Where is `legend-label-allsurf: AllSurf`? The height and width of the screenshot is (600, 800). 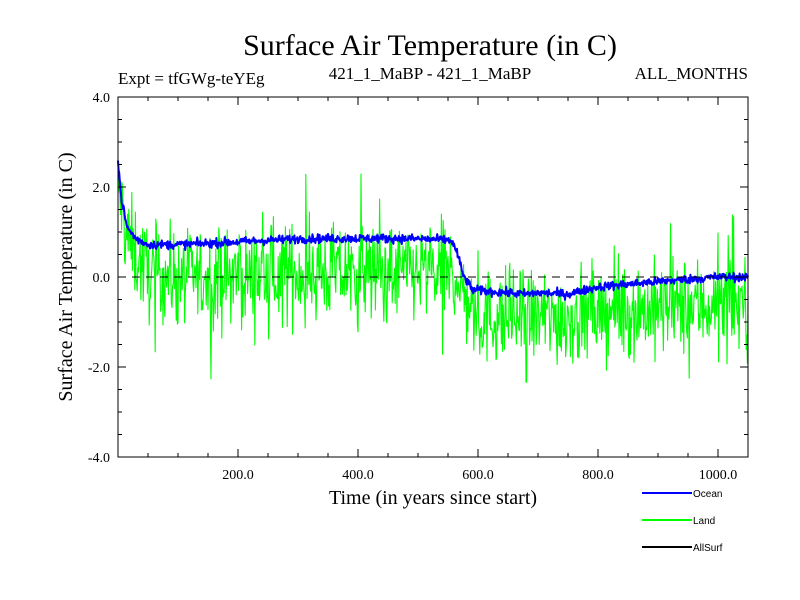 legend-label-allsurf: AllSurf is located at coordinates (708, 548).